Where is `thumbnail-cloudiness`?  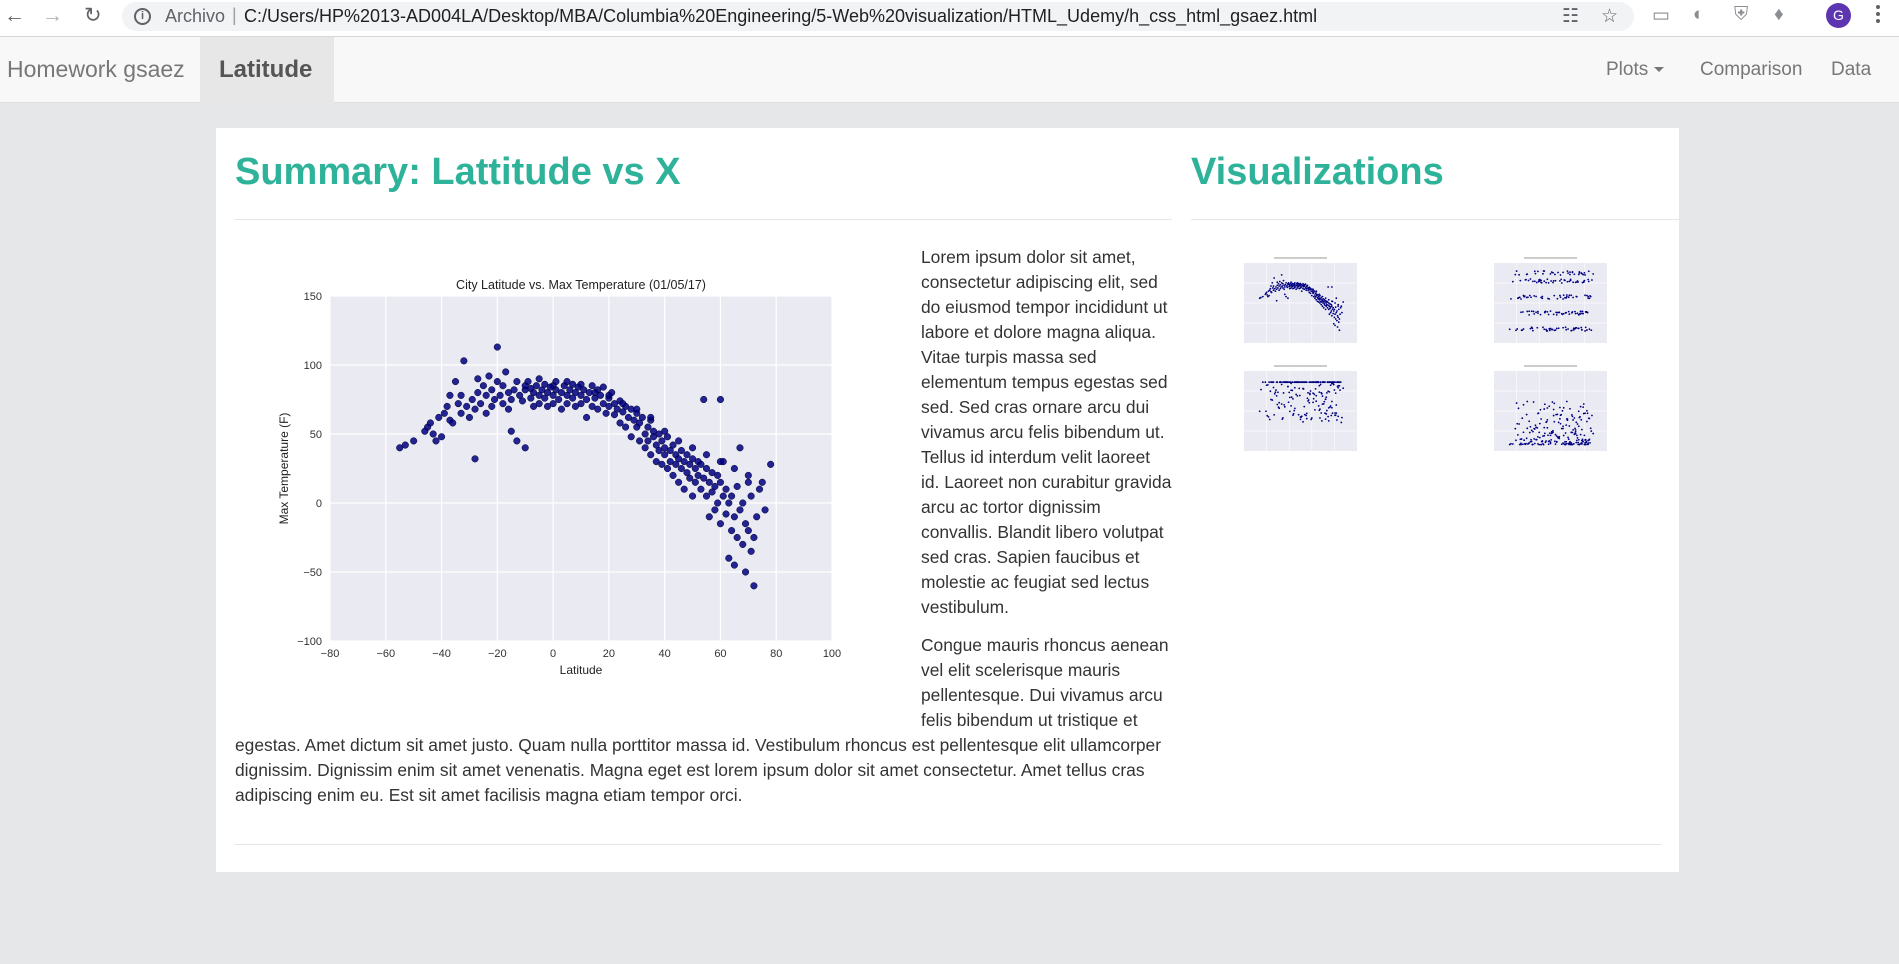 thumbnail-cloudiness is located at coordinates (1302, 411).